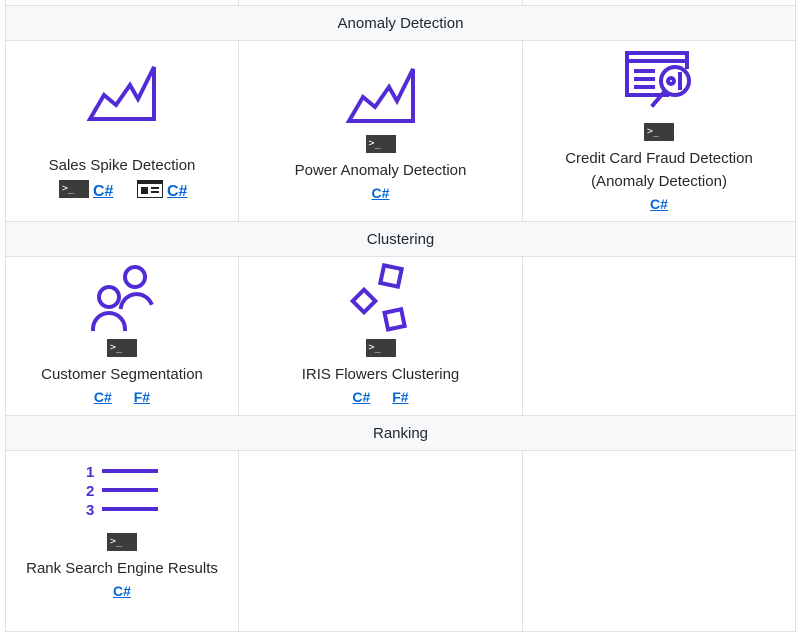 The width and height of the screenshot is (800, 632). I want to click on scattered-squares-icon, so click(378, 297).